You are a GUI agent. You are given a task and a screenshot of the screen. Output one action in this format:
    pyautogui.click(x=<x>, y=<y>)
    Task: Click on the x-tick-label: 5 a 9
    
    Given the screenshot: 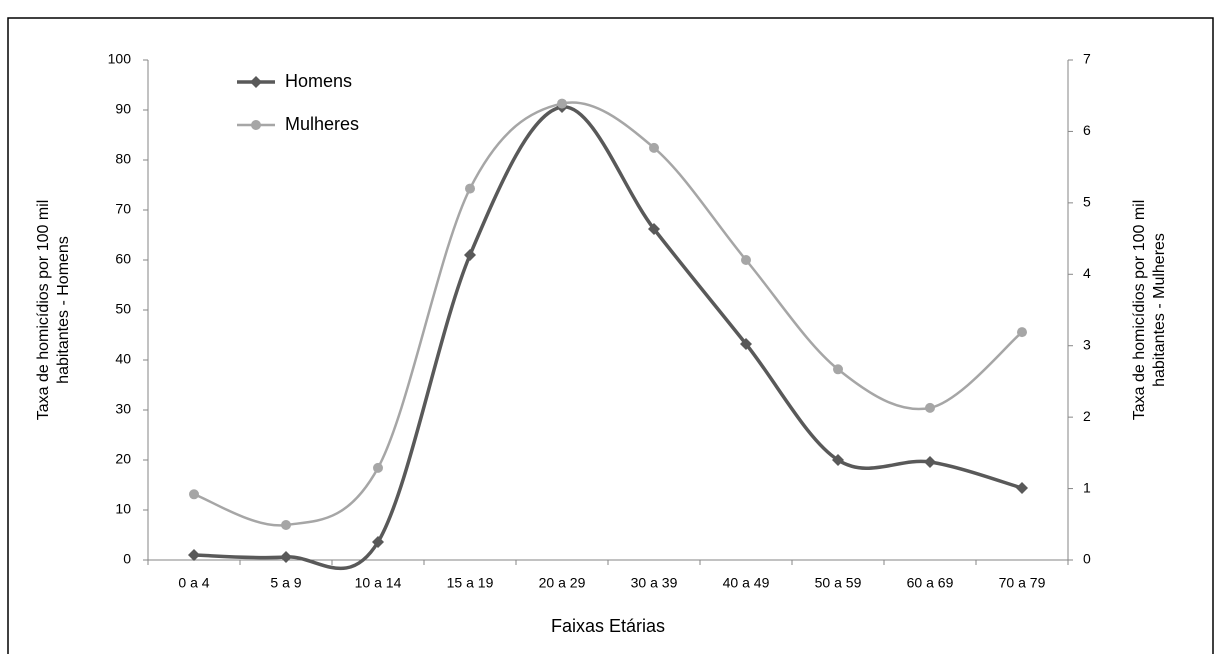 What is the action you would take?
    pyautogui.click(x=285, y=583)
    